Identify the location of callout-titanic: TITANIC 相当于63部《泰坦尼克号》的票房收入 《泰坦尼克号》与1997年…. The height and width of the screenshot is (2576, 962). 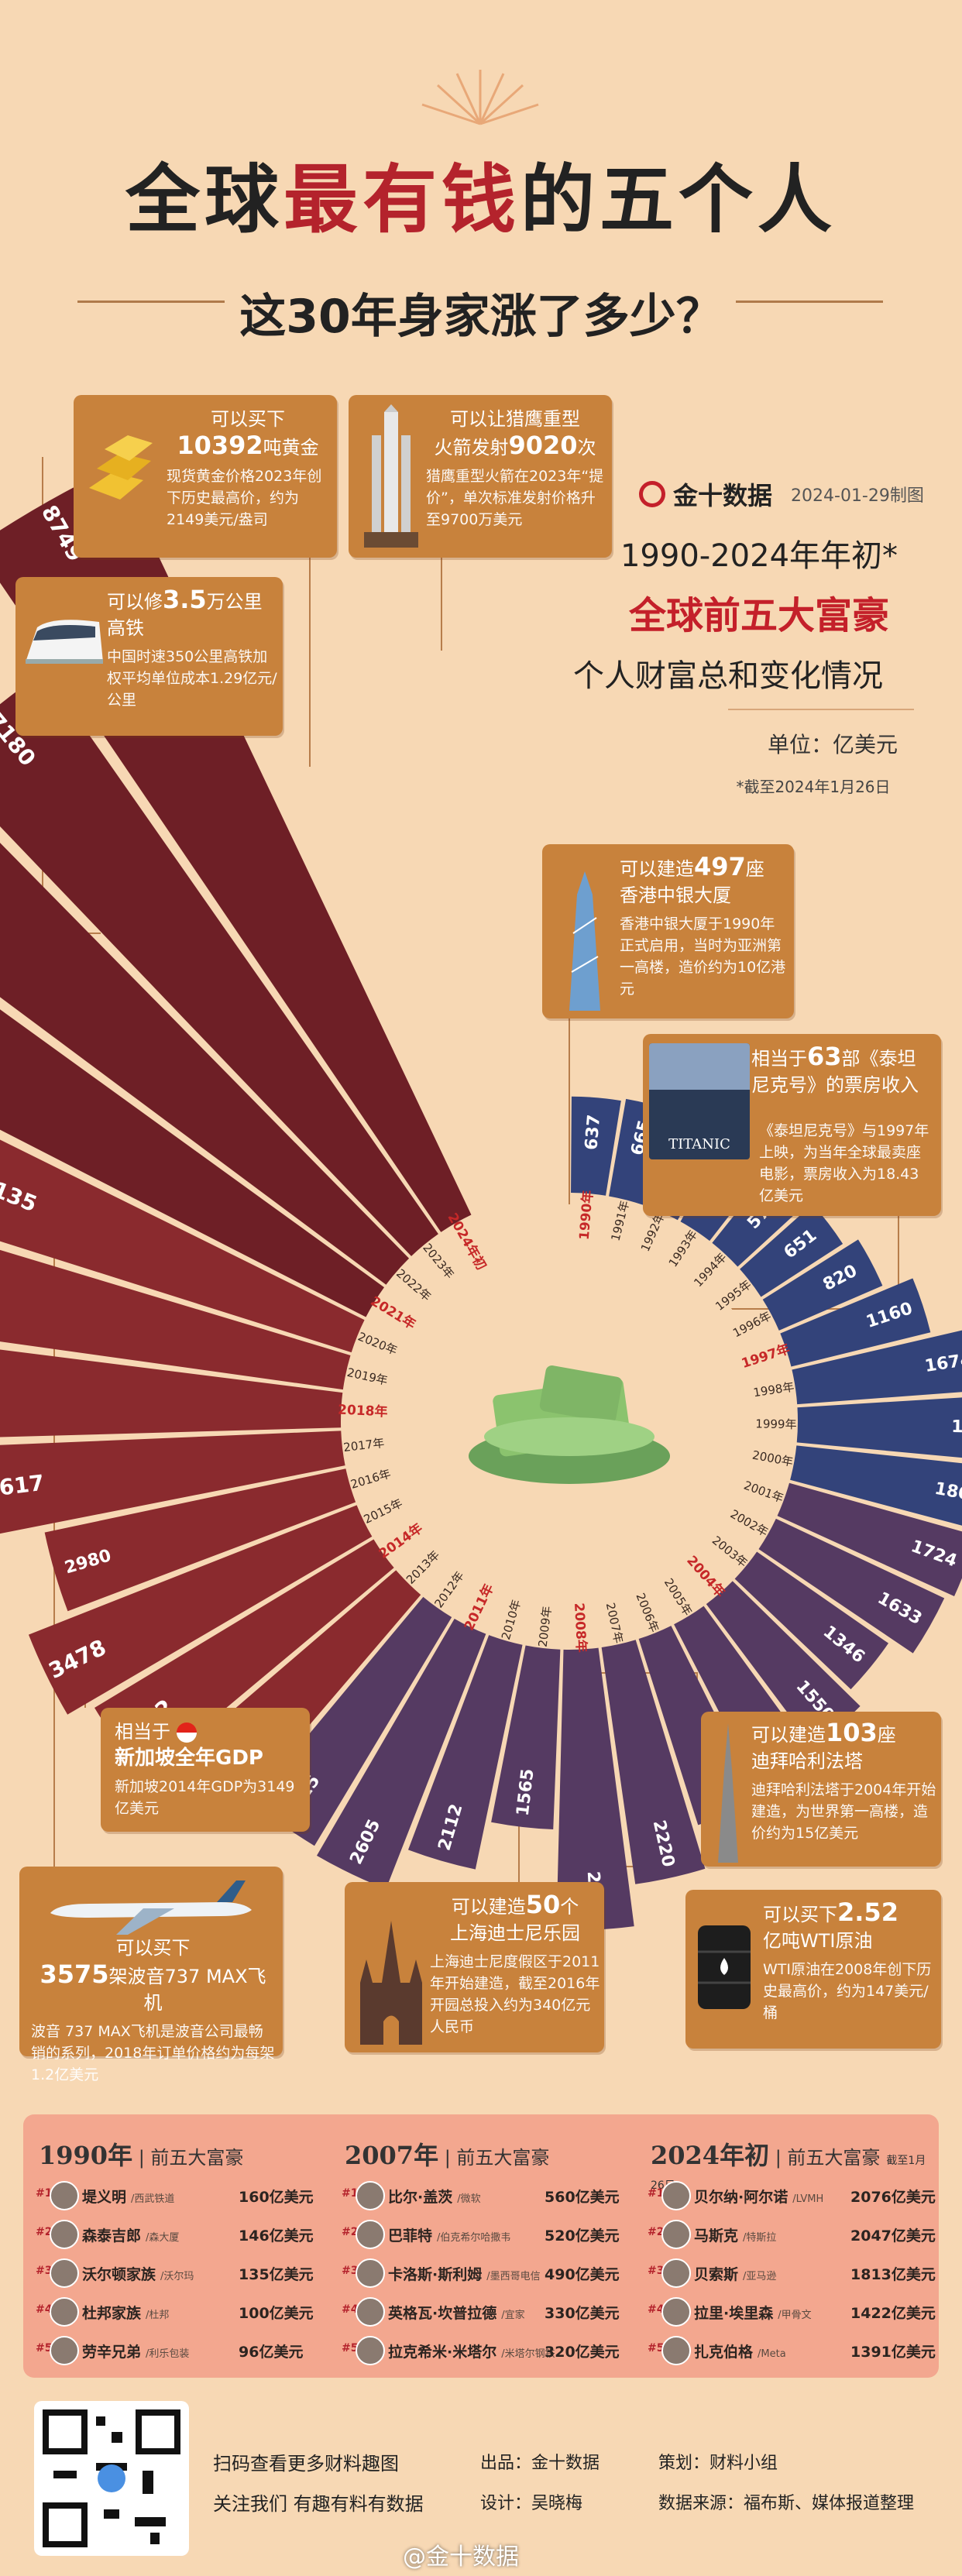
(792, 1125).